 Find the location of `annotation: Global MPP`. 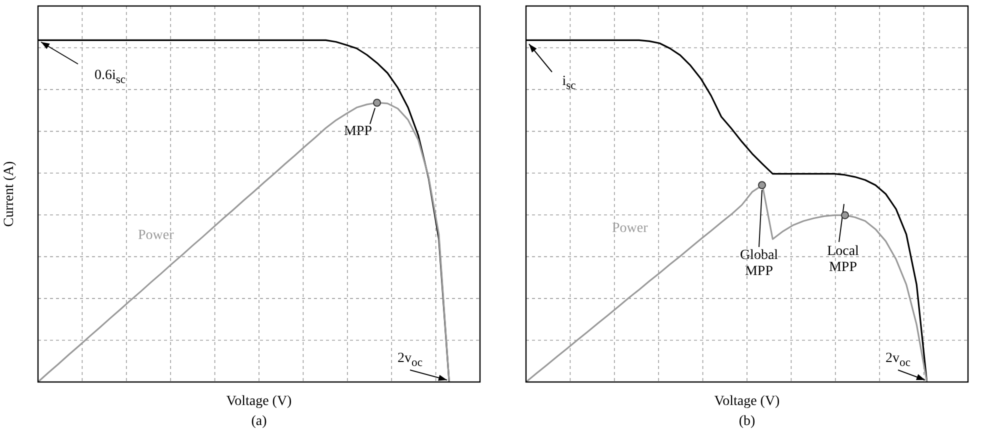

annotation: Global MPP is located at coordinates (759, 264).